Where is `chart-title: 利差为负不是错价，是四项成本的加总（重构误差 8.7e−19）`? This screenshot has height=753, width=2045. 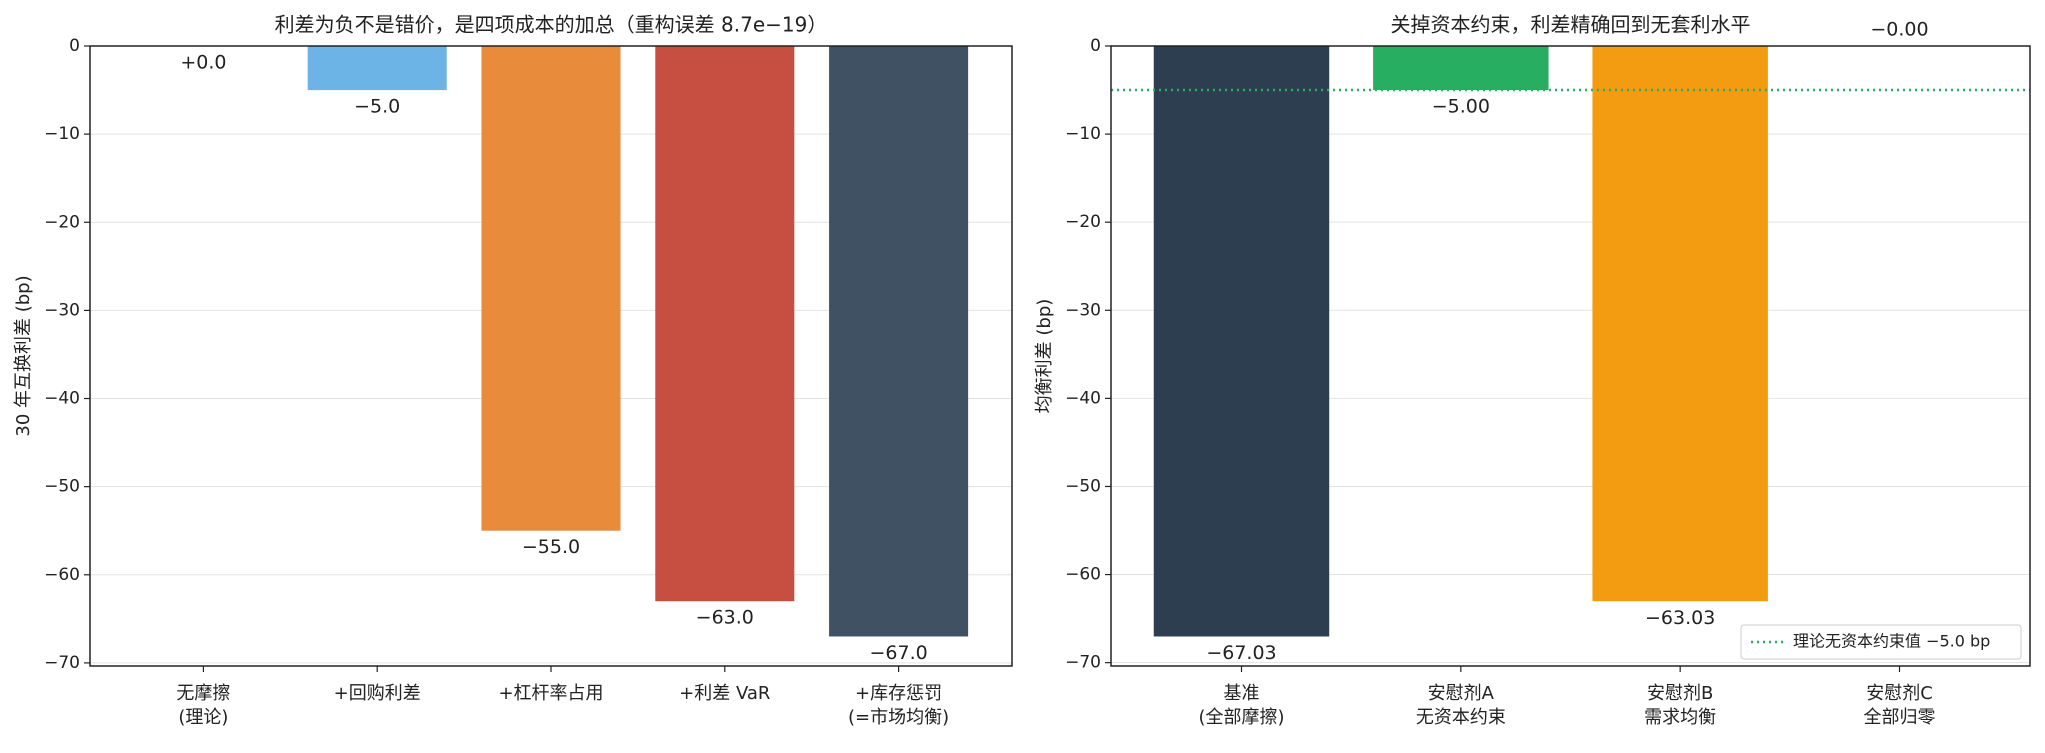 chart-title: 利差为负不是错价，是四项成本的加总（重构误差 8.7e−19） is located at coordinates (551, 25).